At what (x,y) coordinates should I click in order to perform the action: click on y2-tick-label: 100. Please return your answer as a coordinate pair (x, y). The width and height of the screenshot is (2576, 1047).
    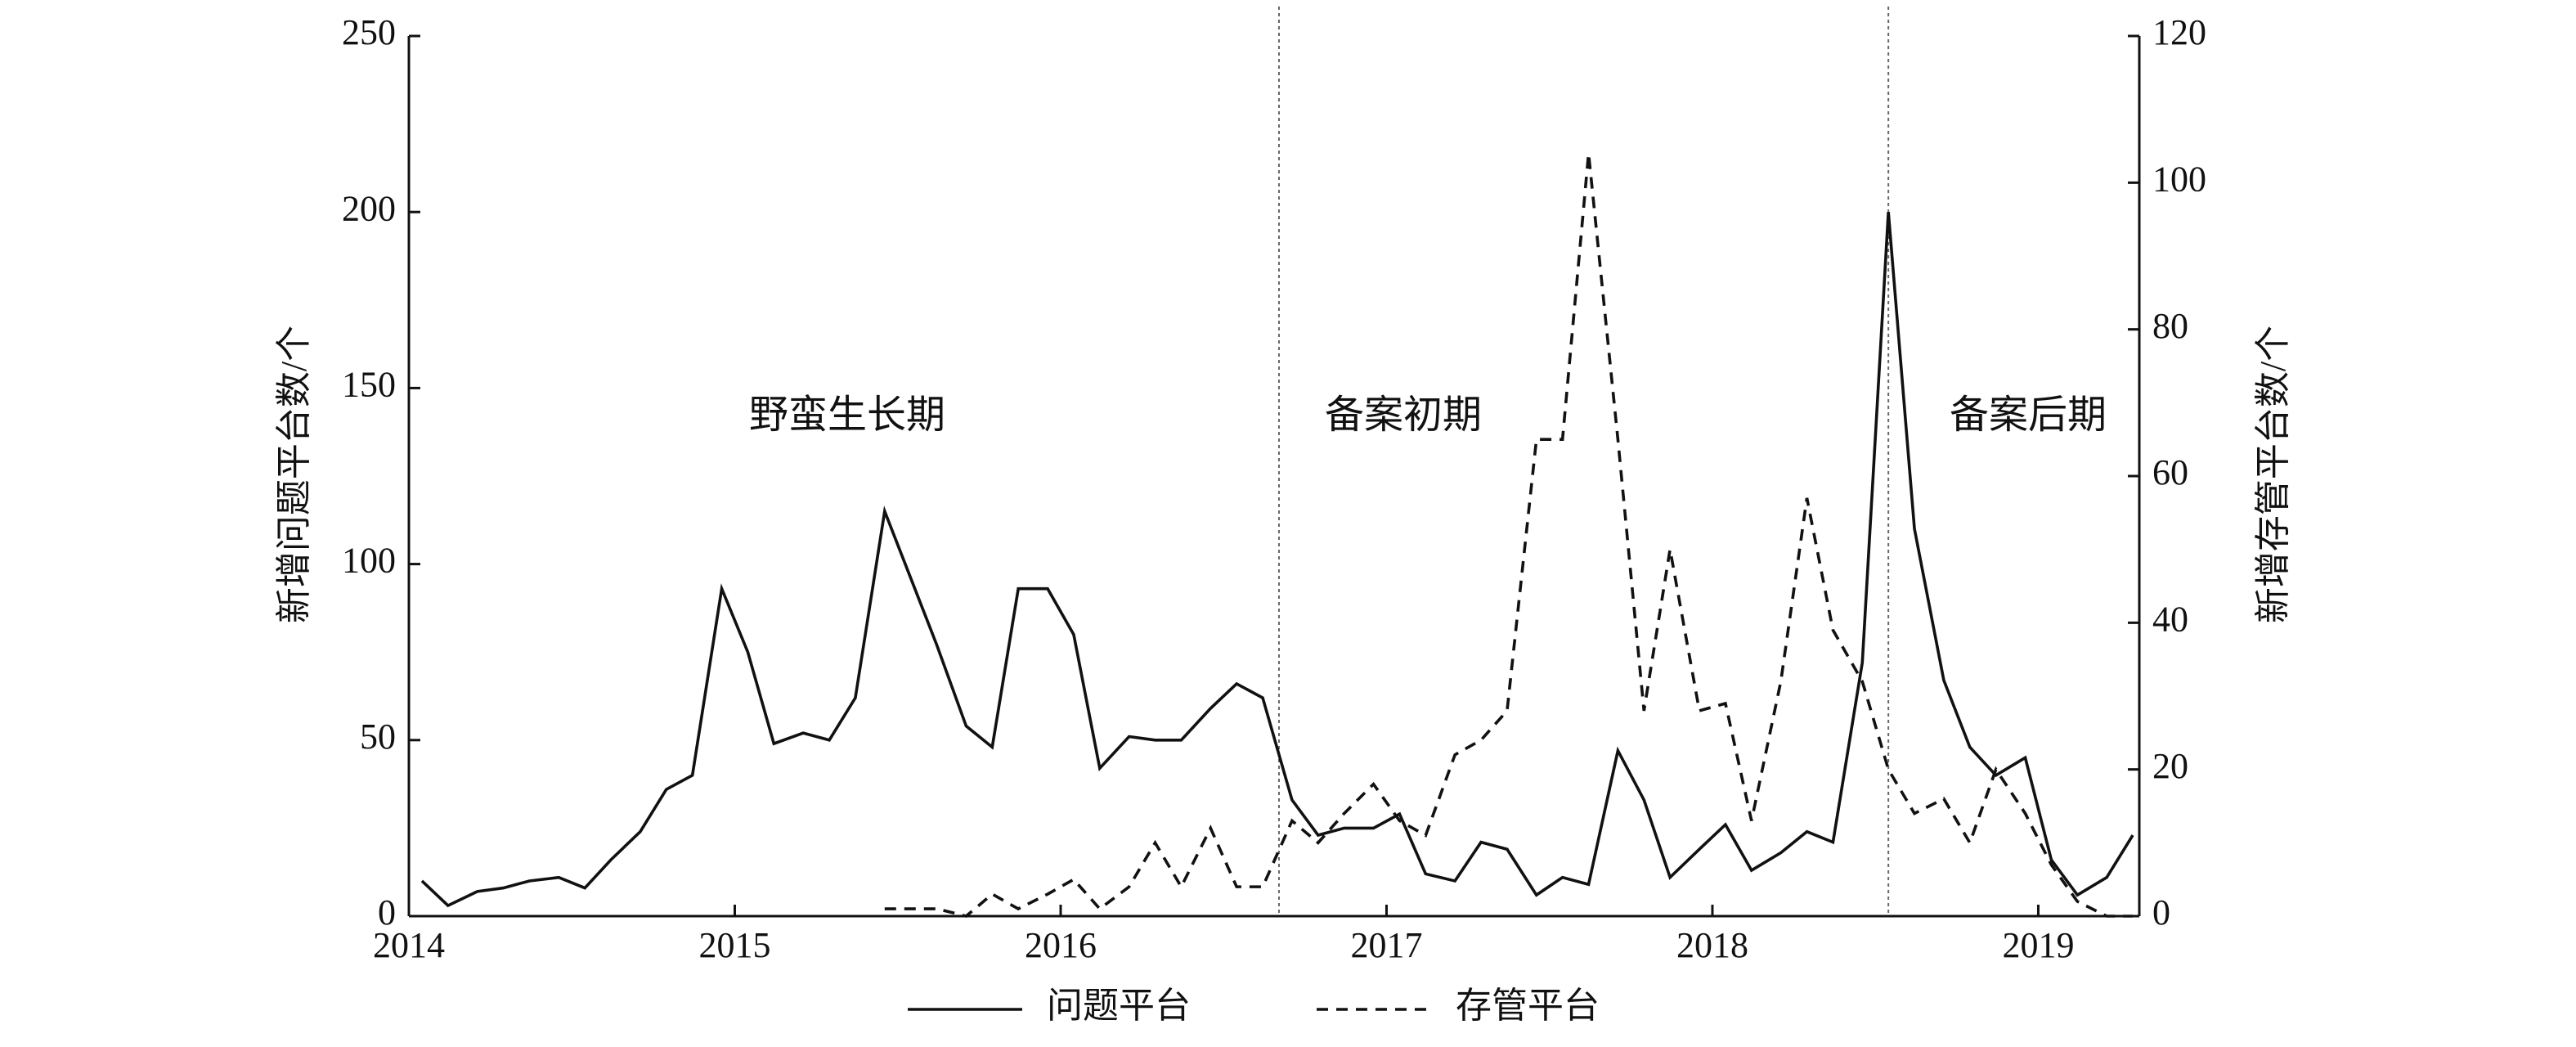
    Looking at the image, I should click on (2179, 179).